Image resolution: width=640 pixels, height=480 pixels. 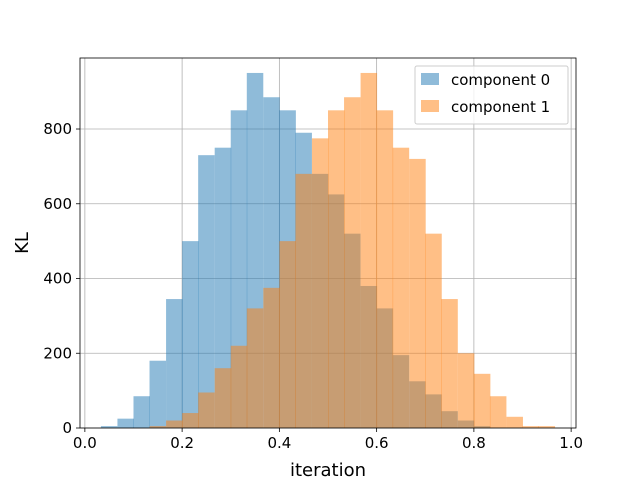 I want to click on x-tick-label: 0.6, so click(x=377, y=443).